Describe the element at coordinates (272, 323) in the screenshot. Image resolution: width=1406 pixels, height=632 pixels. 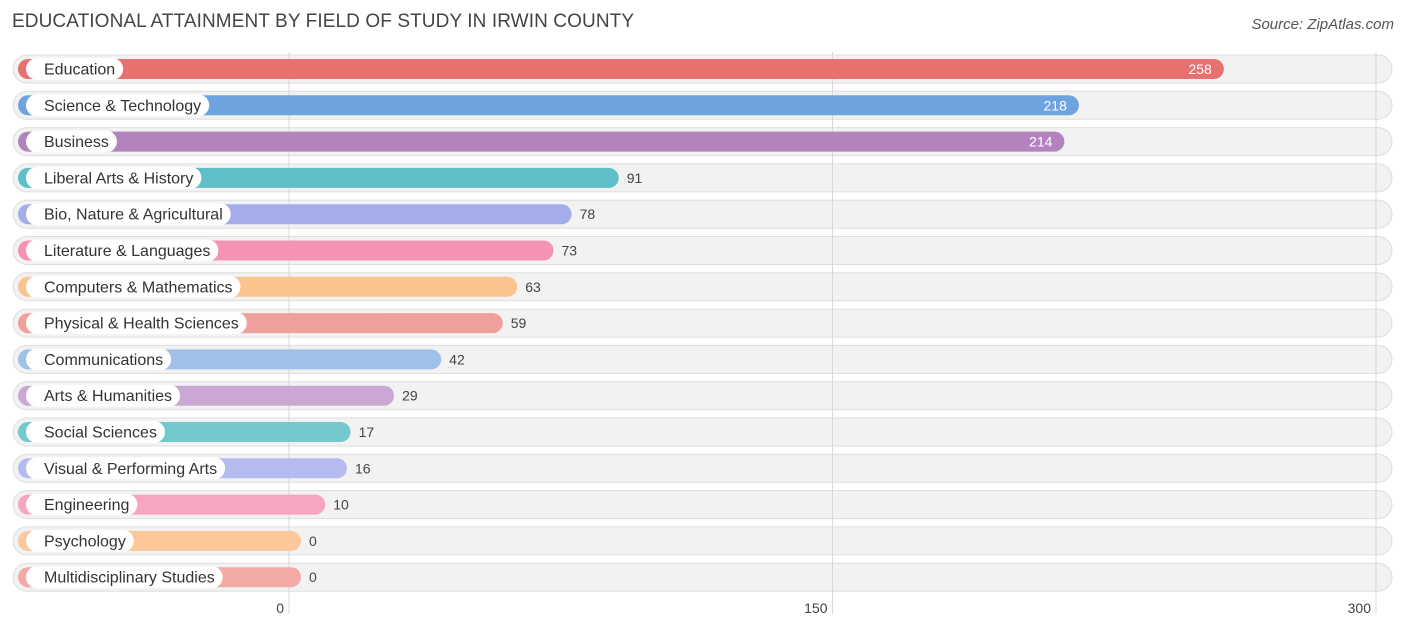
I see `bar-group: Physical & Health Sciences 59` at that location.